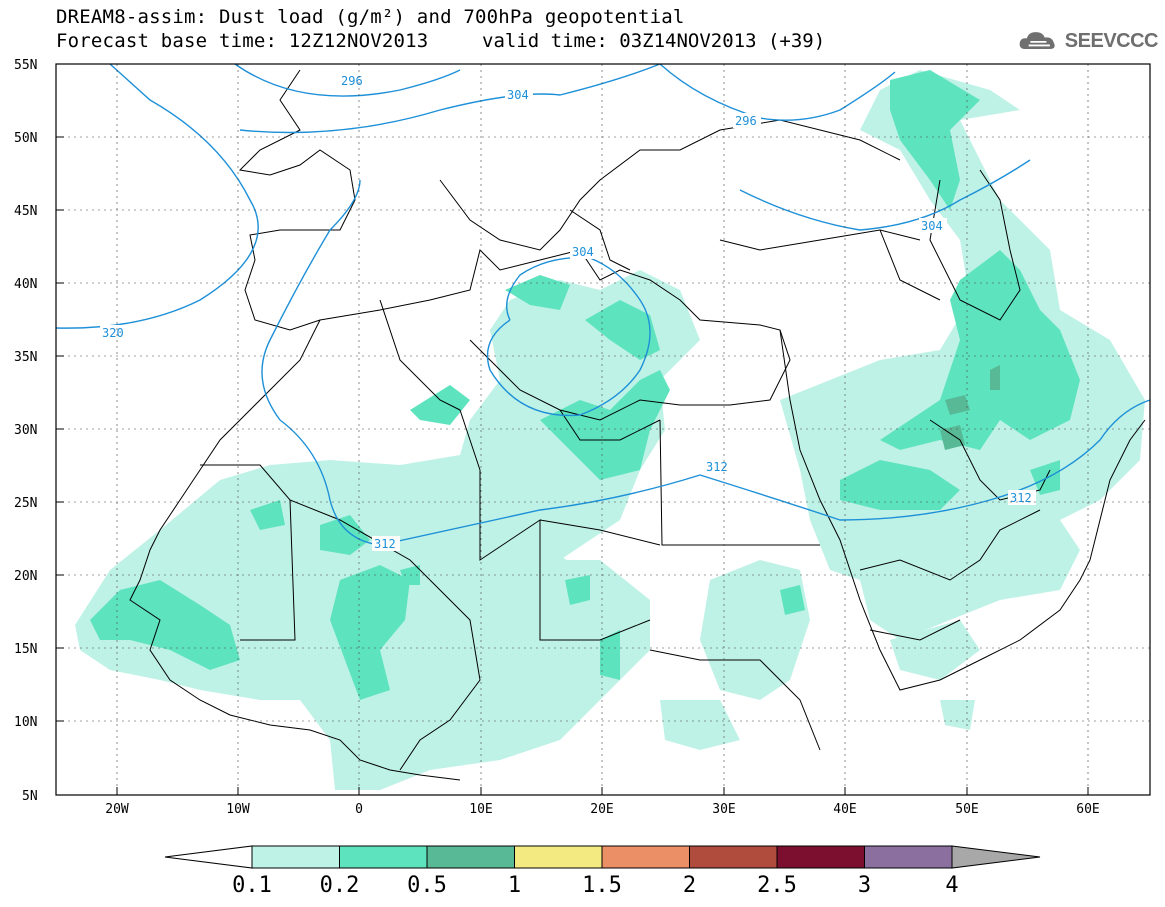  I want to click on x-tick-label: 40E, so click(844, 809).